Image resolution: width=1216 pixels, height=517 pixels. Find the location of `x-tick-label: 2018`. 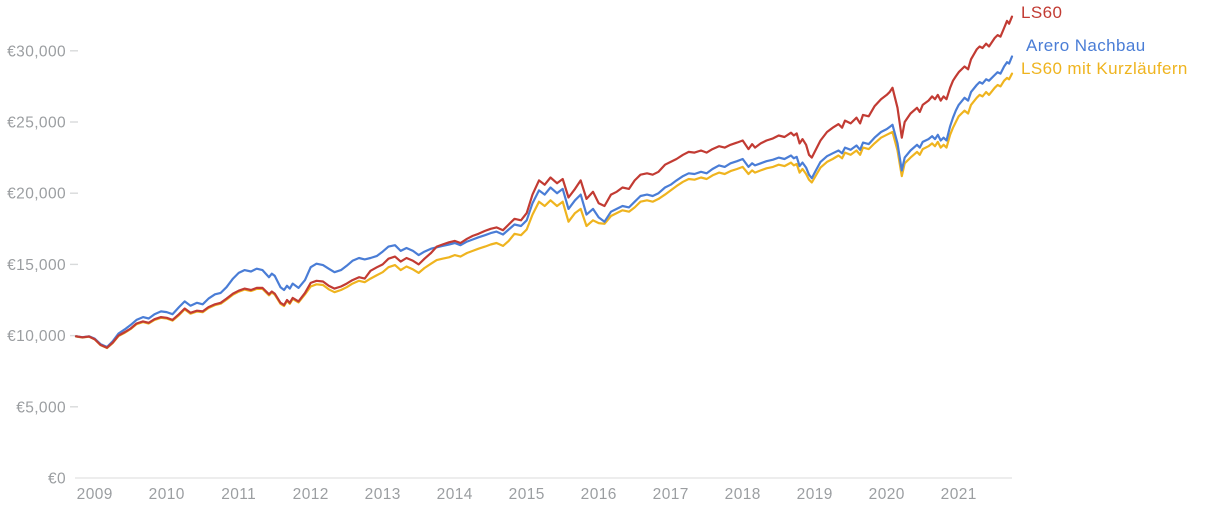

x-tick-label: 2018 is located at coordinates (743, 494).